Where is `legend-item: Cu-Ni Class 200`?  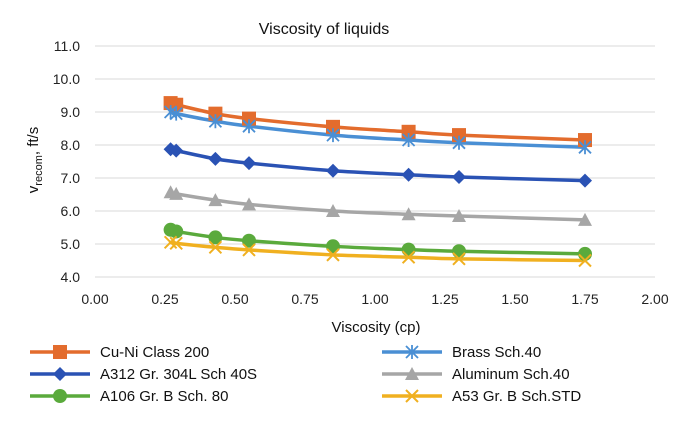 legend-item: Cu-Ni Class 200 is located at coordinates (119, 352).